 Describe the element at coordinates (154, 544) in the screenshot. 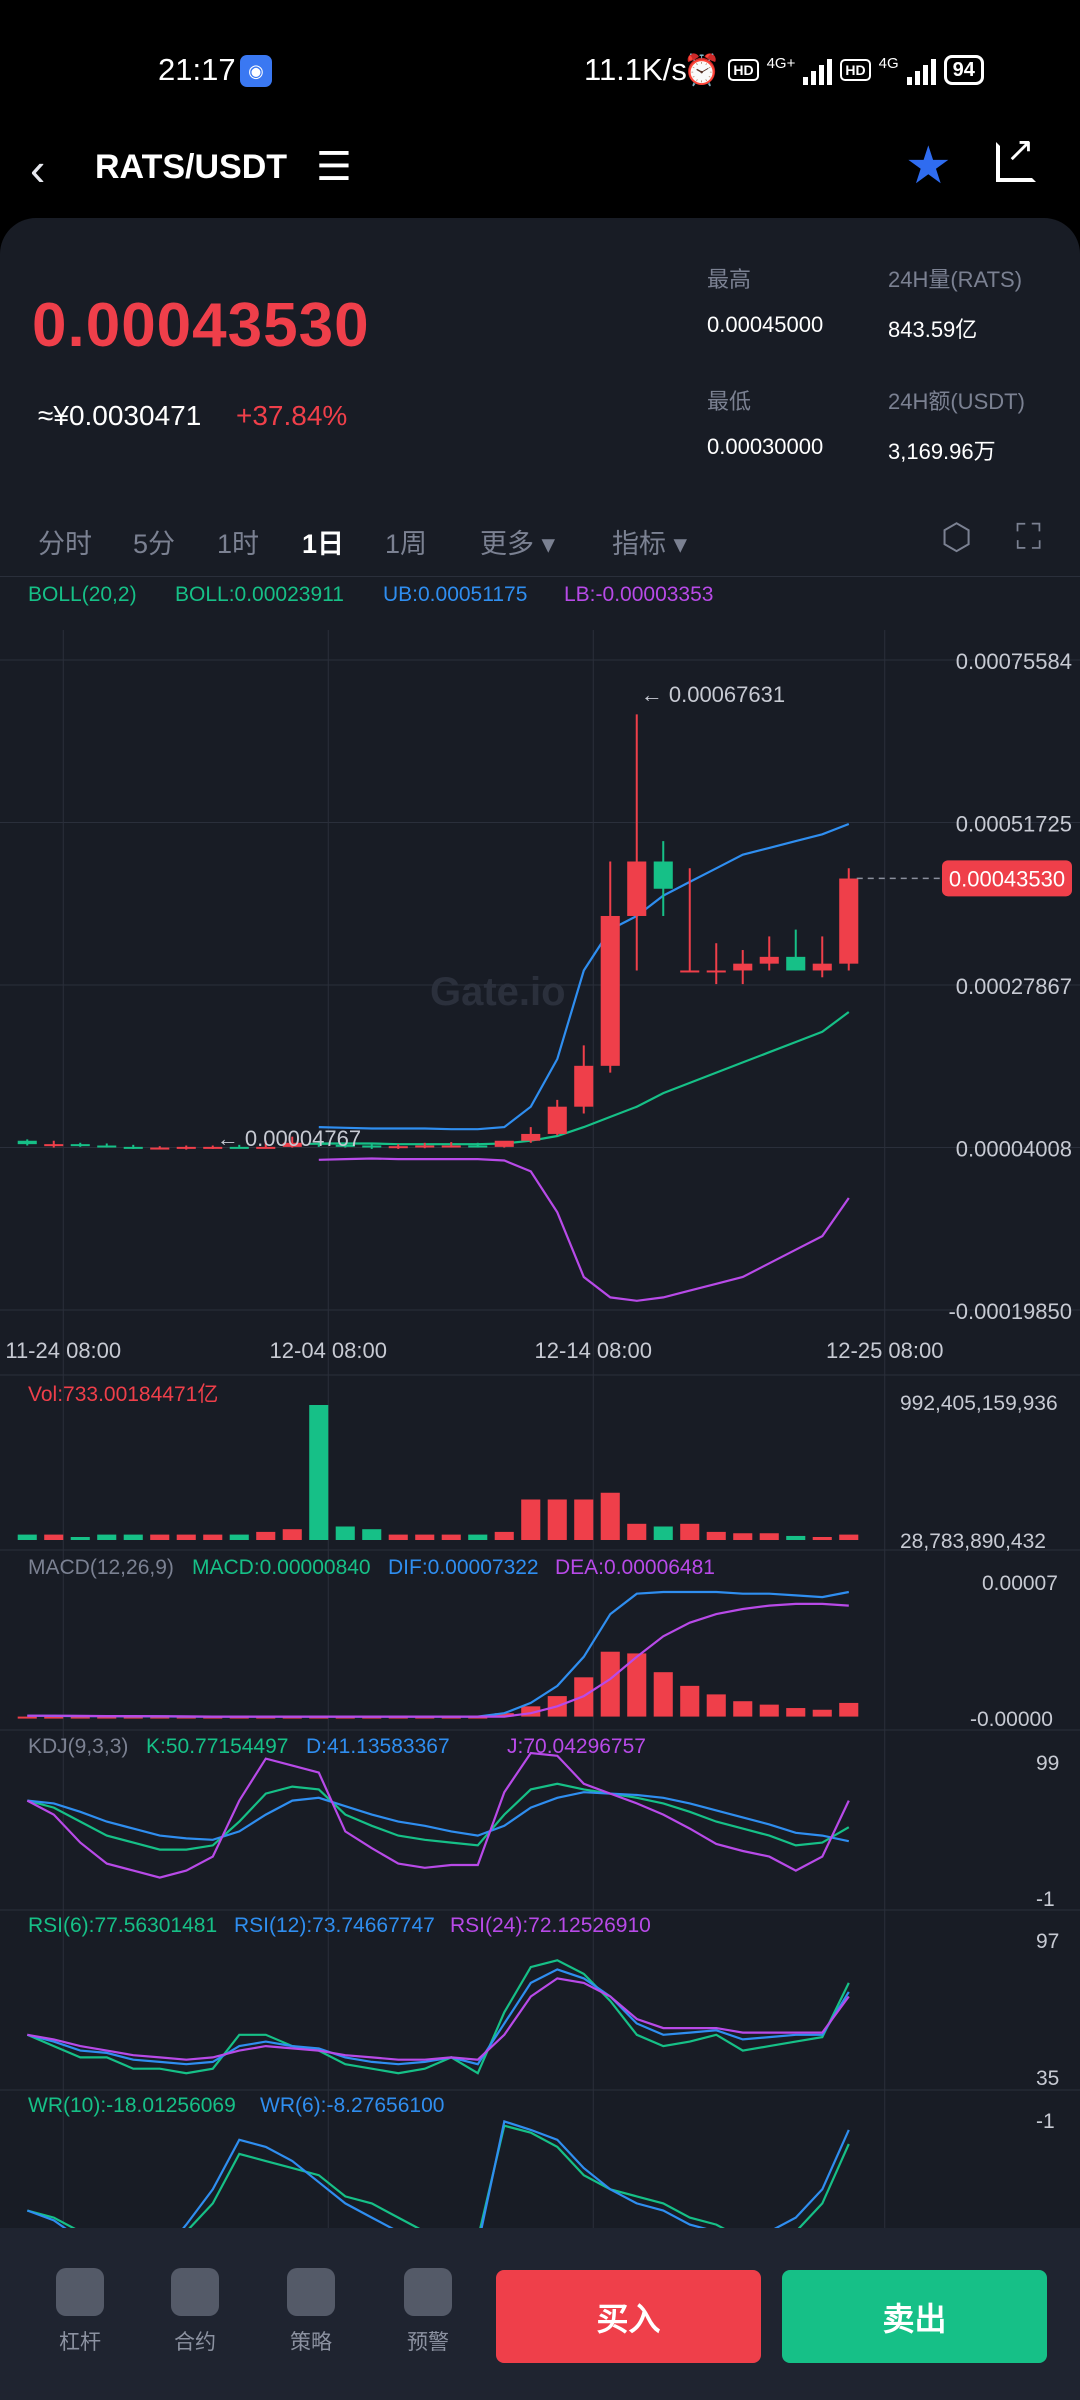

I see `tab-timeframe-5m: 5分` at that location.